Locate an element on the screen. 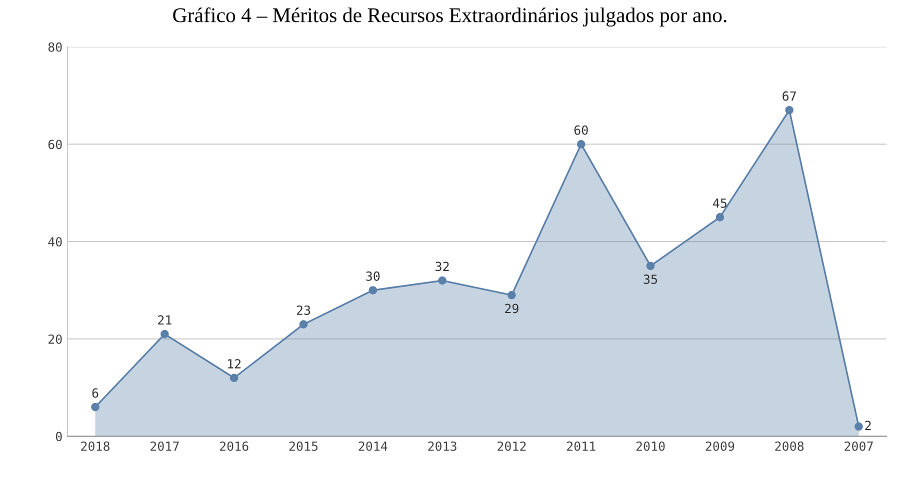  x-tick-label: 2012 is located at coordinates (512, 446).